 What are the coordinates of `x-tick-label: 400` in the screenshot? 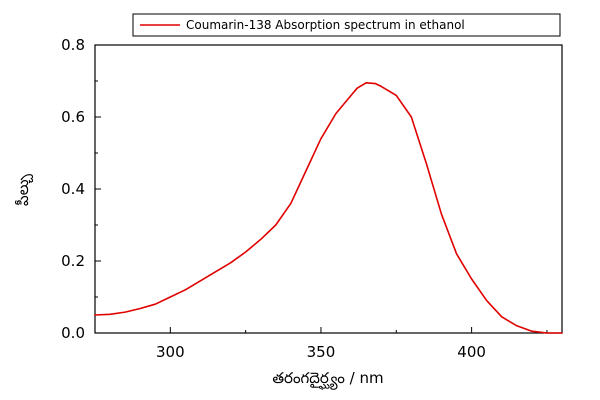 It's located at (471, 352).